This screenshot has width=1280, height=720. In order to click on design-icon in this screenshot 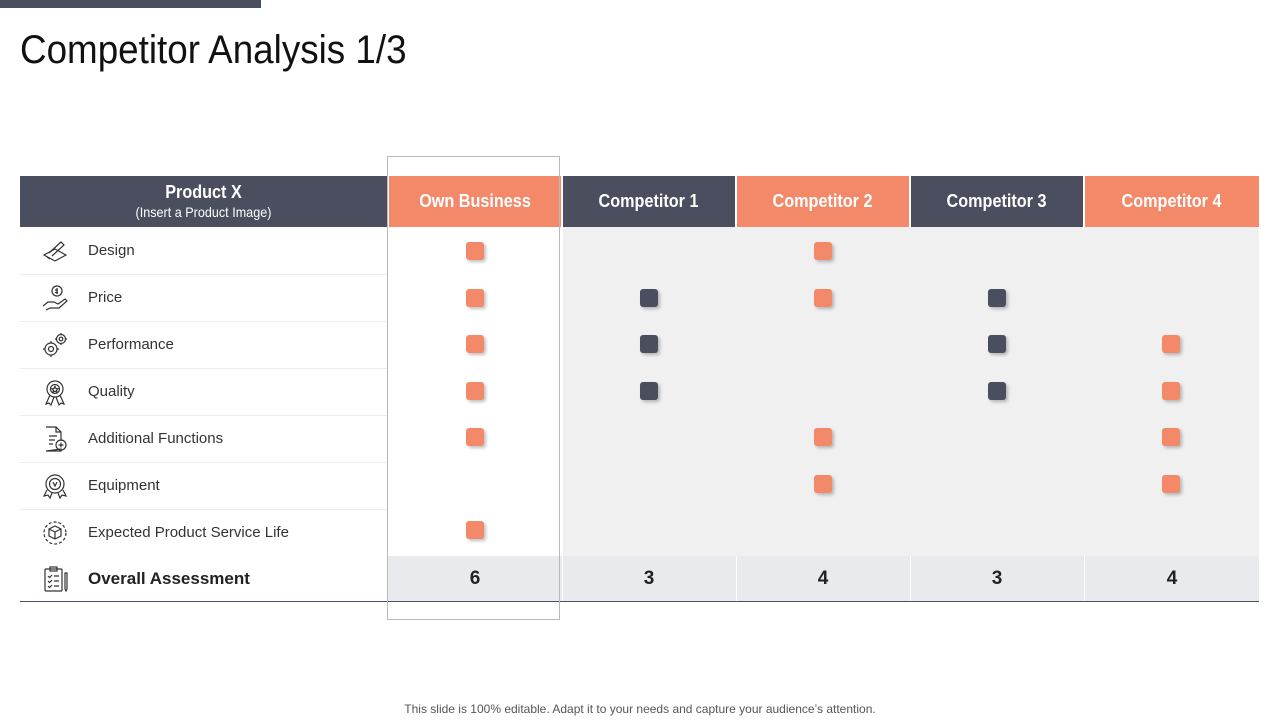, I will do `click(55, 251)`.